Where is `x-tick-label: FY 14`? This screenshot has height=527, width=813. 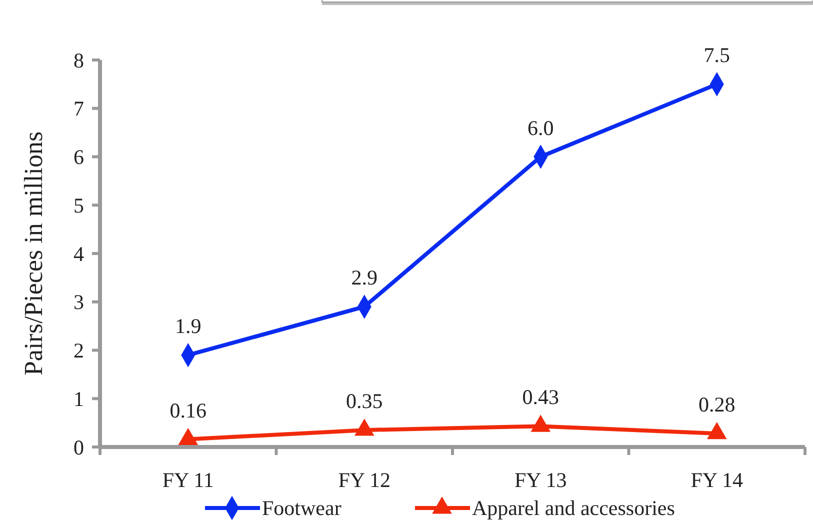 x-tick-label: FY 14 is located at coordinates (717, 480).